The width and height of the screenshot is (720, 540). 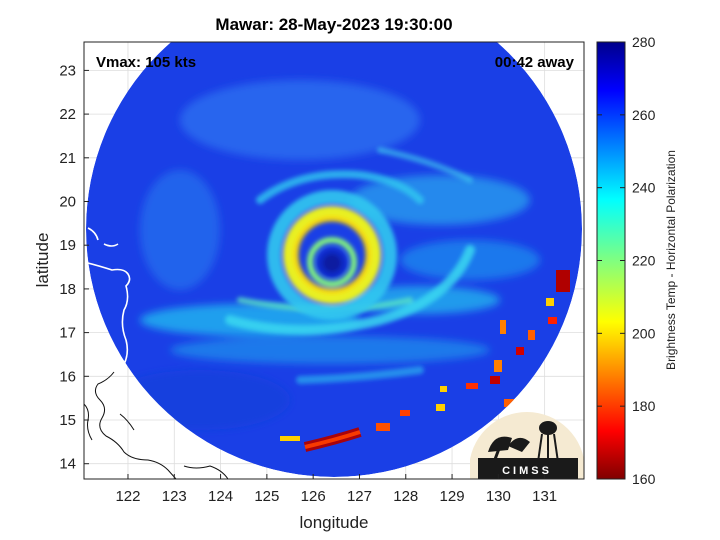 What do you see at coordinates (74, 267) in the screenshot?
I see `y-axis: 14 15 16 17 18 19 20 21 22 23` at bounding box center [74, 267].